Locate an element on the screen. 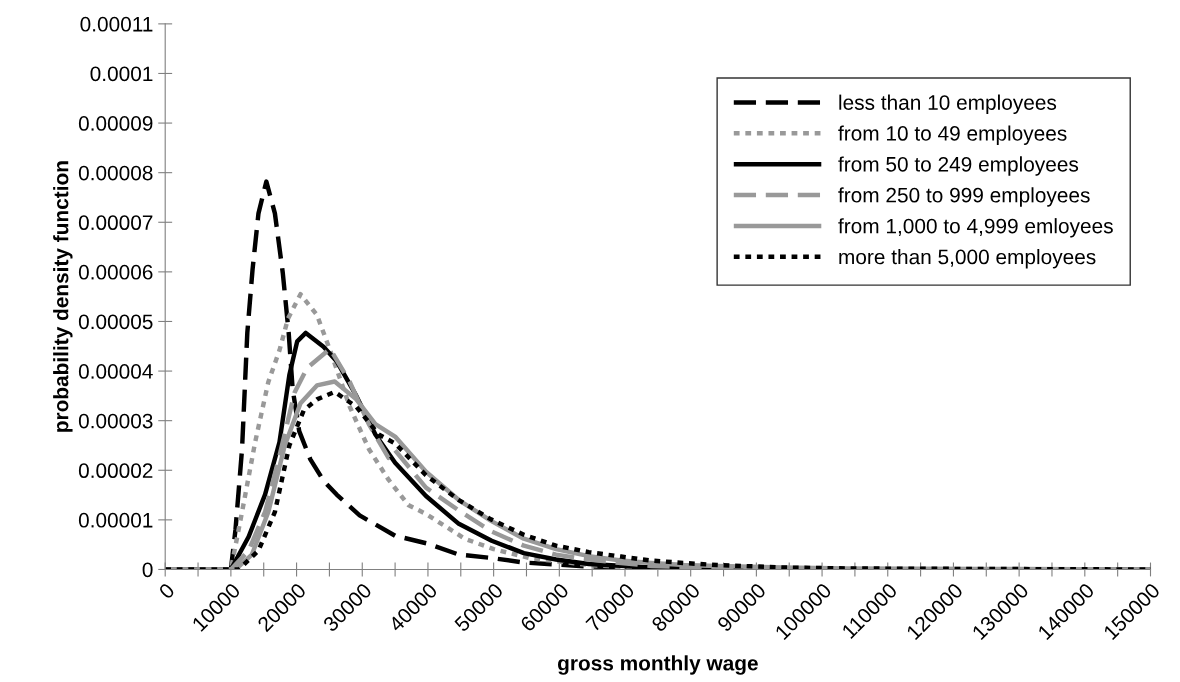 This screenshot has width=1180, height=682. legend-label: from 50 to 249 employees is located at coordinates (958, 166).